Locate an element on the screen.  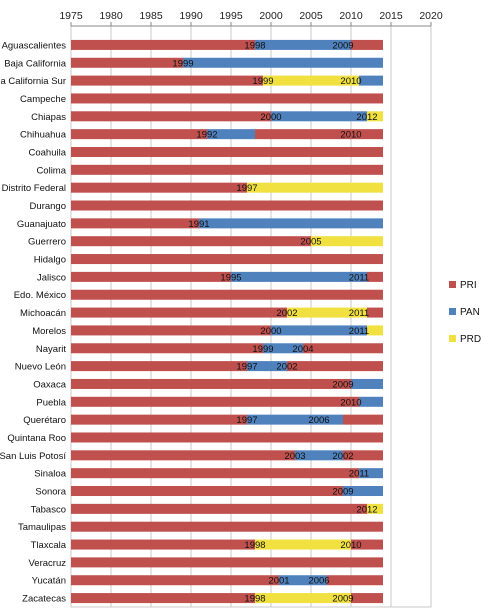
state-label: Yucatán is located at coordinates (49, 581).